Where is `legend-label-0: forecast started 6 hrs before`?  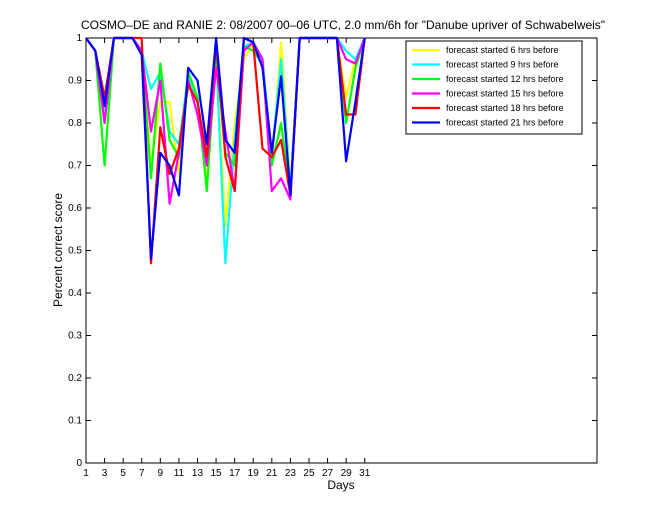 legend-label-0: forecast started 6 hrs before is located at coordinates (502, 50).